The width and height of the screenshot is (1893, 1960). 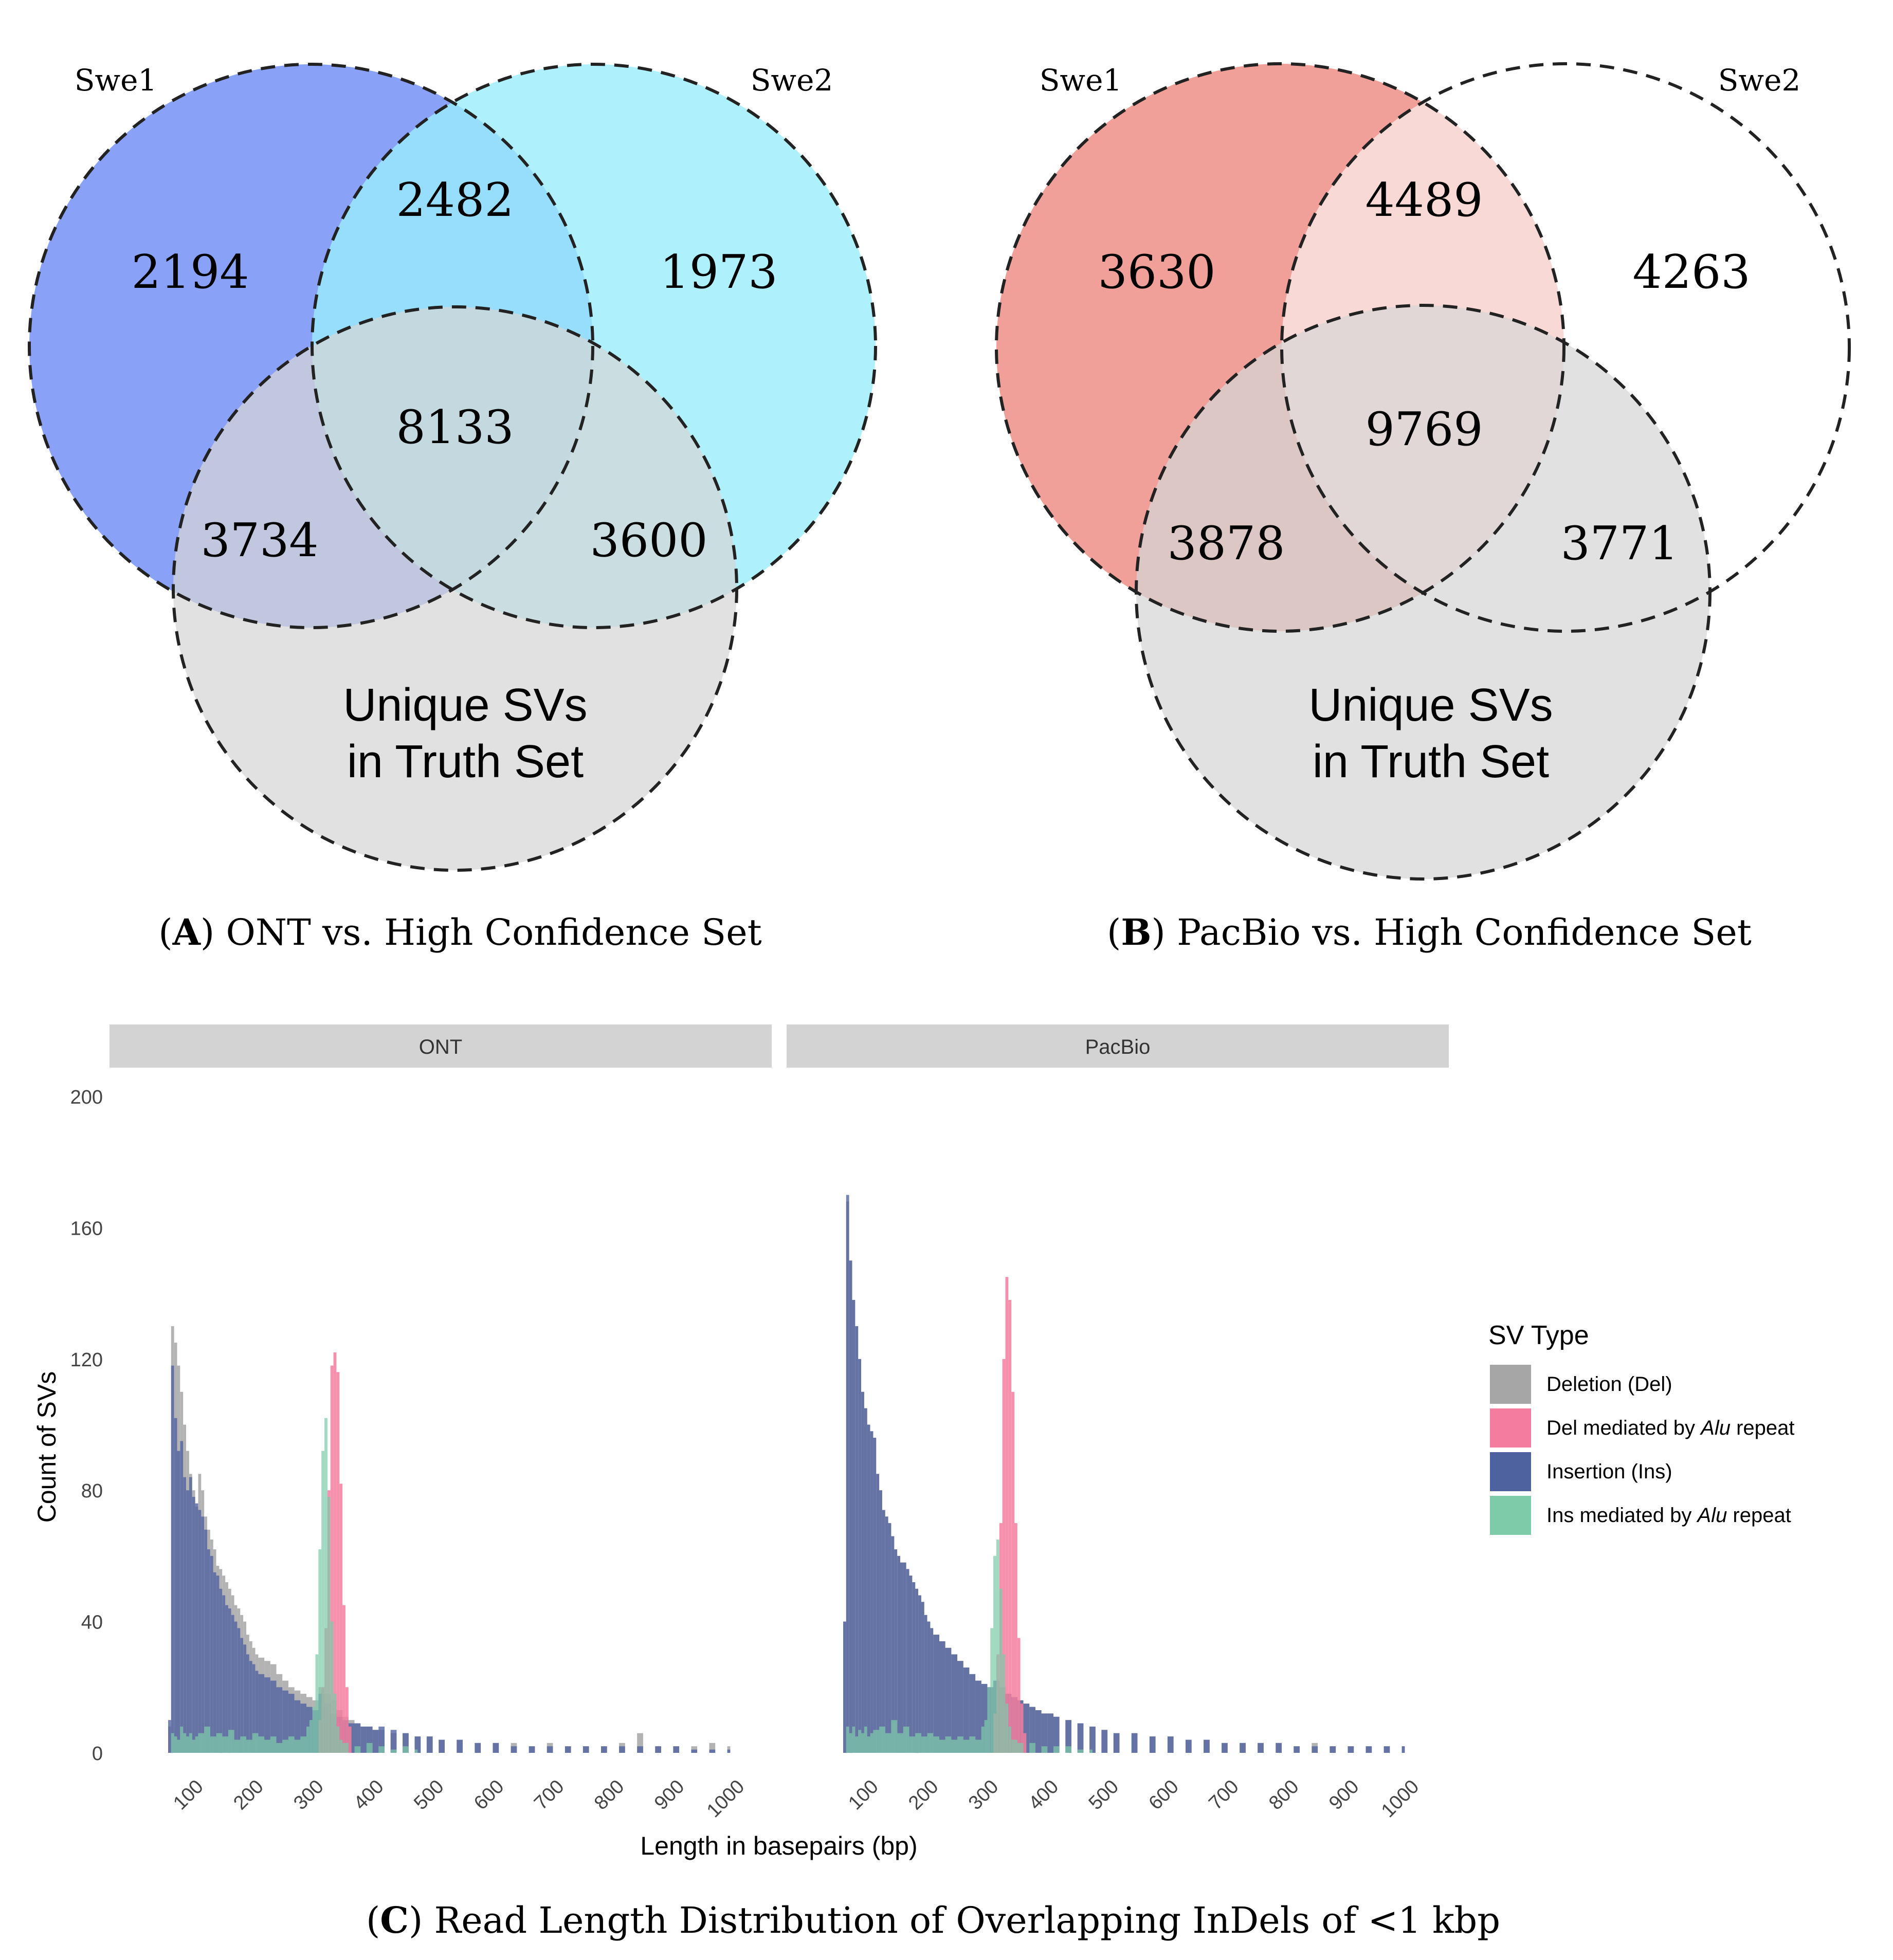 What do you see at coordinates (1510, 1516) in the screenshot?
I see `legend-swatch-insalu` at bounding box center [1510, 1516].